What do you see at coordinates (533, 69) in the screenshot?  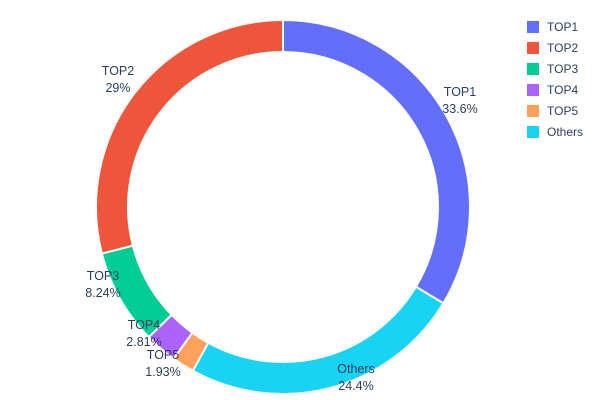 I see `legend-swatch-top3` at bounding box center [533, 69].